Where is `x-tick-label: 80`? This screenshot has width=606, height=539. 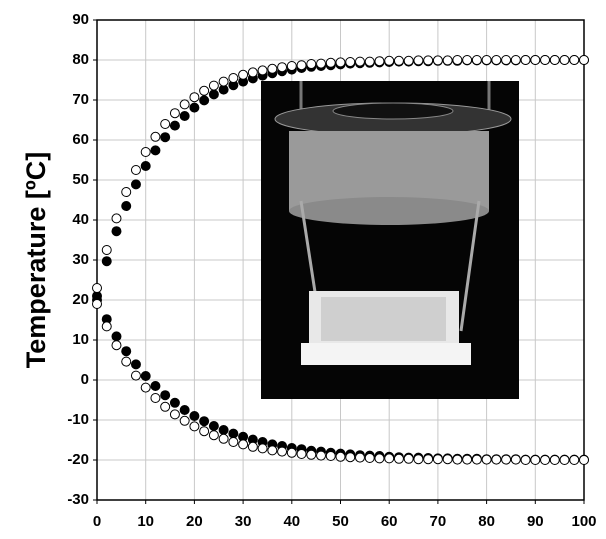
x-tick-label: 80 is located at coordinates (486, 521).